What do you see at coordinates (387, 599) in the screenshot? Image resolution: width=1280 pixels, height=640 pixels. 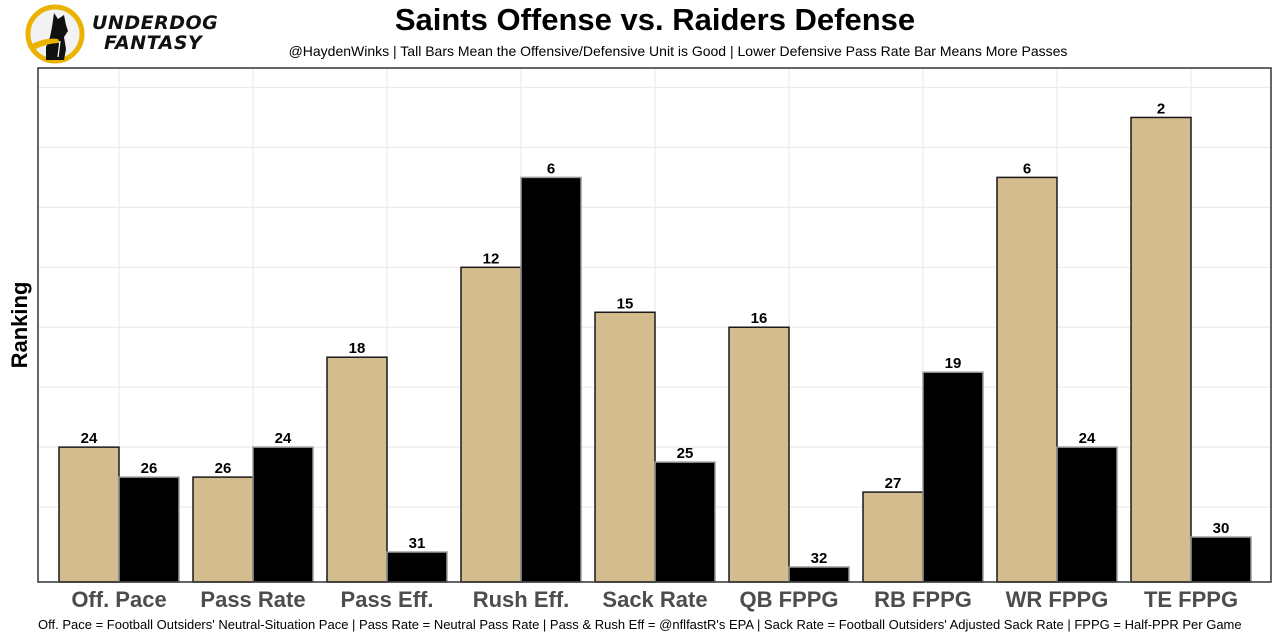 I see `x-tick-label-3: Pass Eff.` at bounding box center [387, 599].